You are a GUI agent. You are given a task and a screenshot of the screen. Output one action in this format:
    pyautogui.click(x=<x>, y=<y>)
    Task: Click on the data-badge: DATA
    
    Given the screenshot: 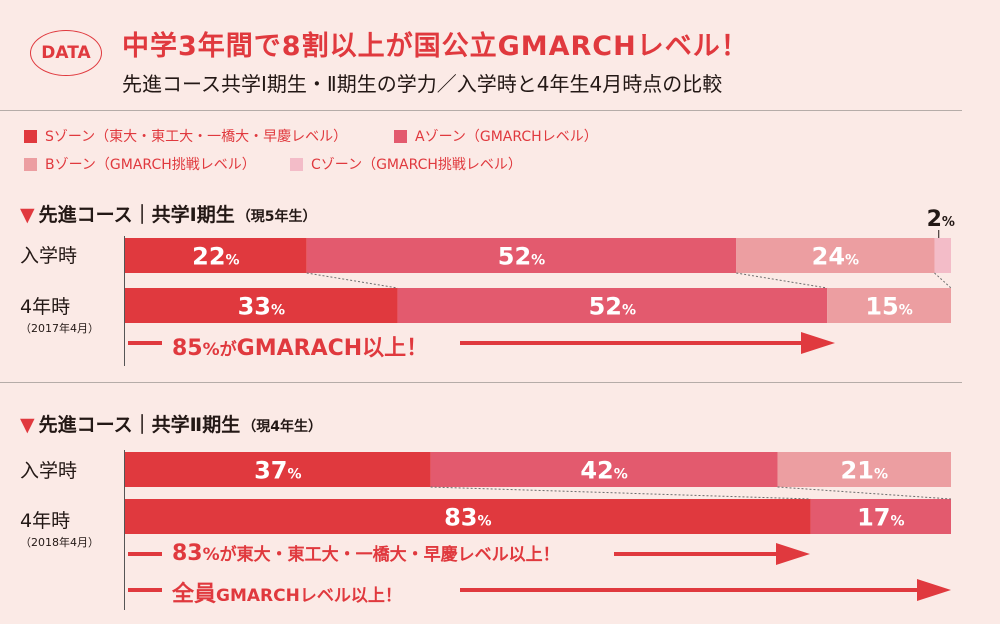 What is the action you would take?
    pyautogui.click(x=66, y=53)
    